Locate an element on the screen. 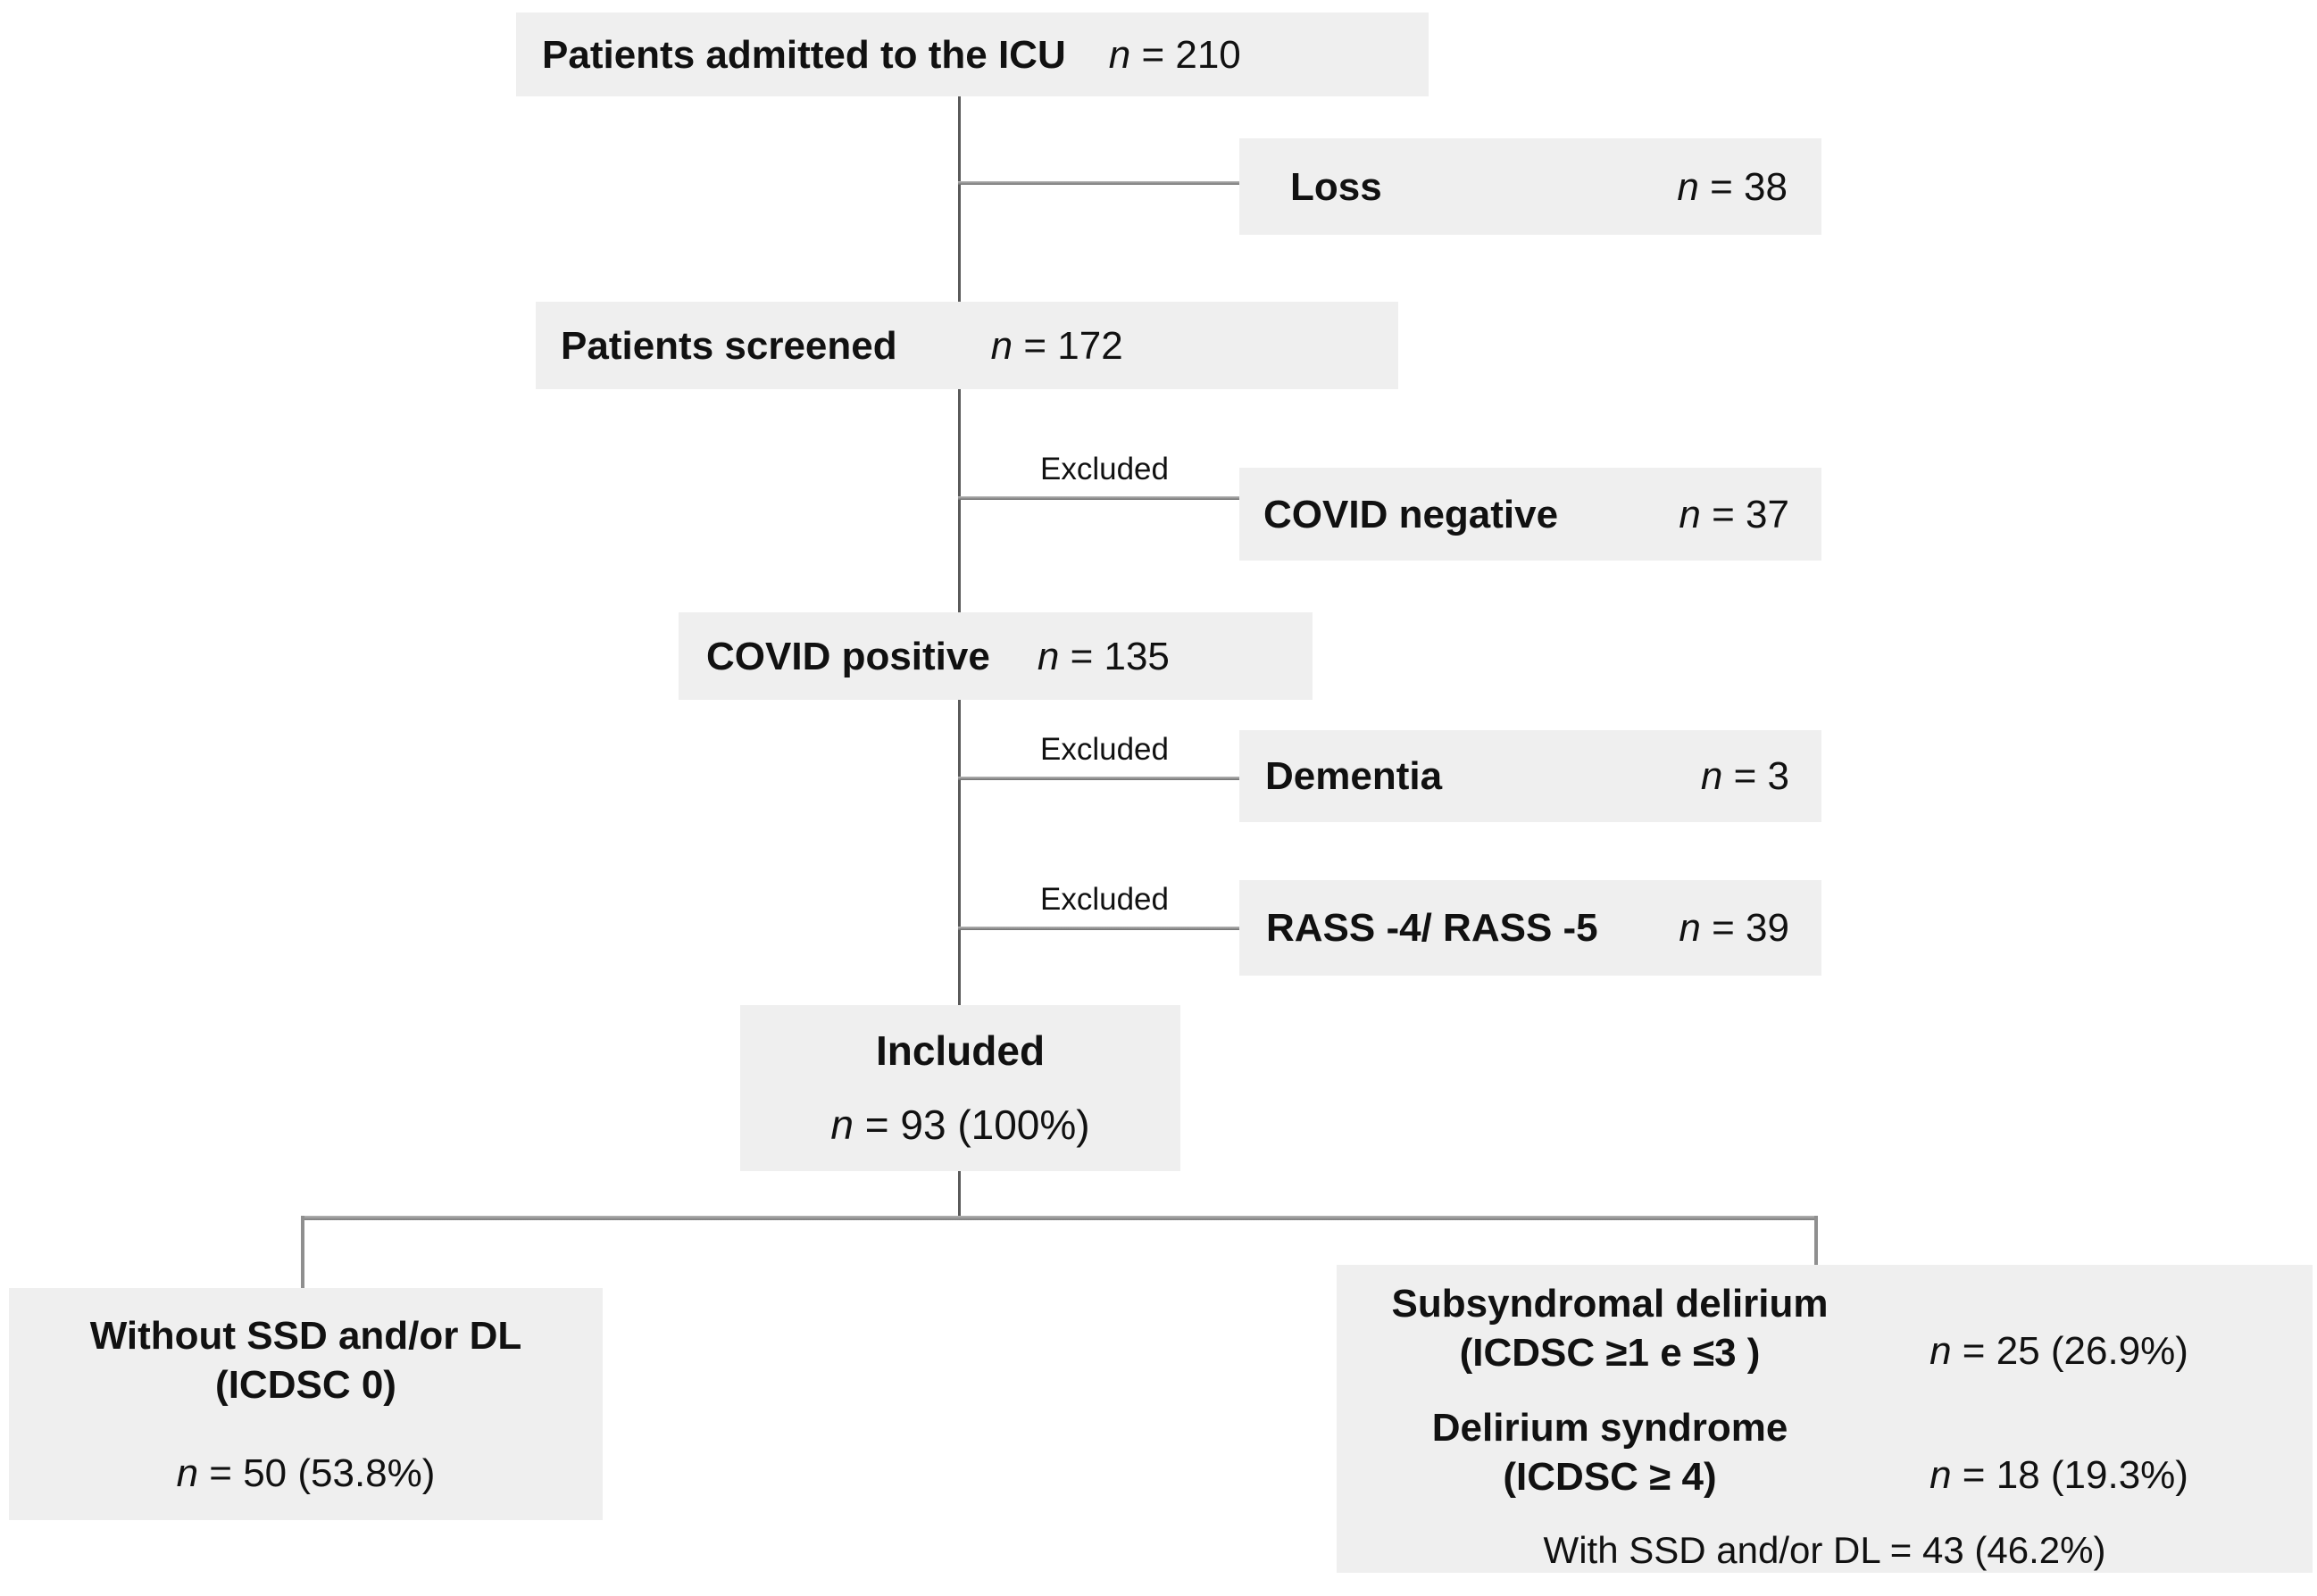 The height and width of the screenshot is (1596, 2317). node-rass-count: n = 39 is located at coordinates (1734, 927).